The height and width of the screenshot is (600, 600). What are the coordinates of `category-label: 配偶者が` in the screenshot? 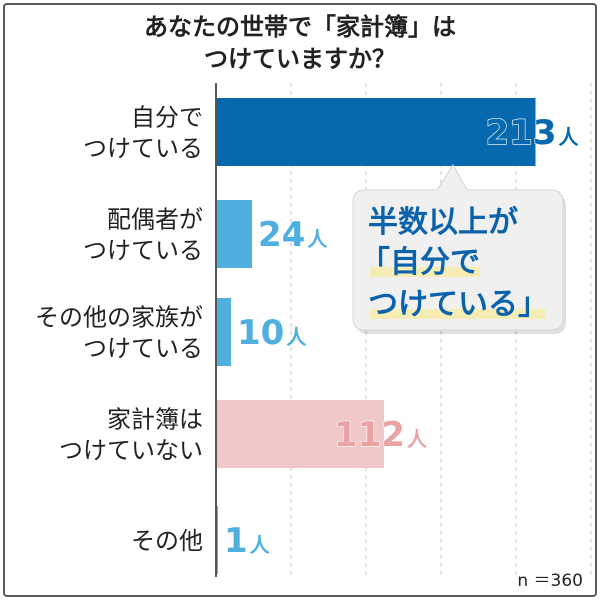 It's located at (155, 220).